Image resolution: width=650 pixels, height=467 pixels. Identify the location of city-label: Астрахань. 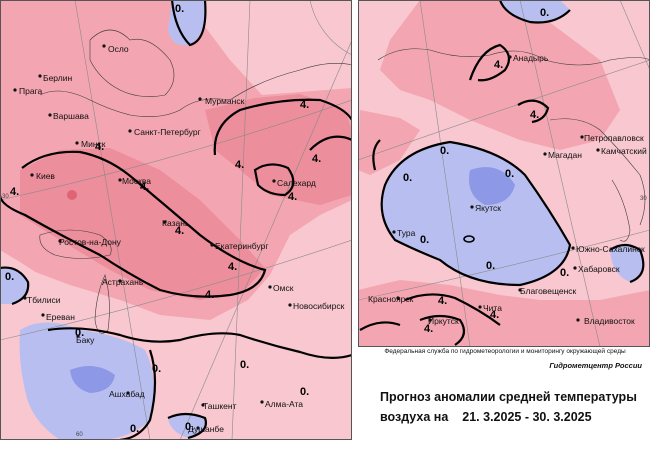
(123, 282).